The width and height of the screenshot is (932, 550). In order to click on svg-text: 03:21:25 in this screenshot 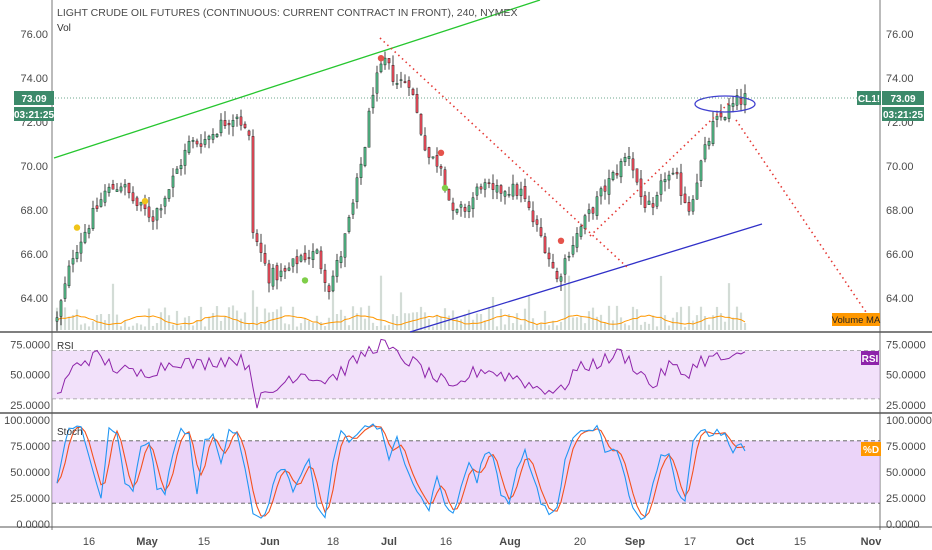, I will do `click(903, 115)`.